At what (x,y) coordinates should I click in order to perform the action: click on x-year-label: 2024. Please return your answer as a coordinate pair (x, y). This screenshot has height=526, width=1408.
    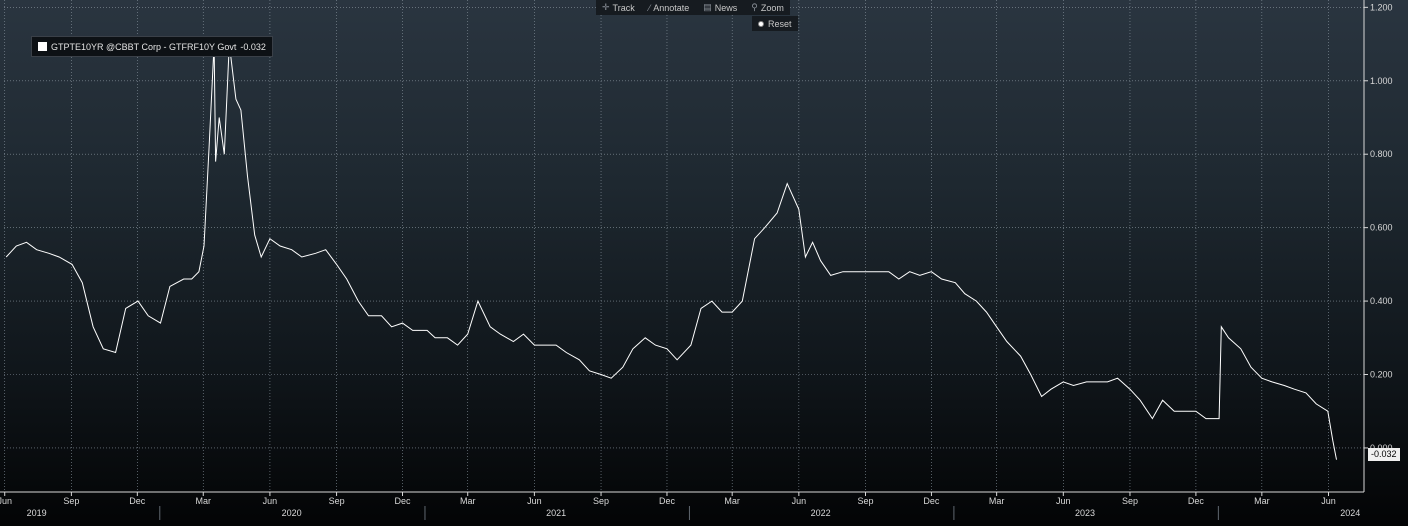
    Looking at the image, I should click on (1350, 513).